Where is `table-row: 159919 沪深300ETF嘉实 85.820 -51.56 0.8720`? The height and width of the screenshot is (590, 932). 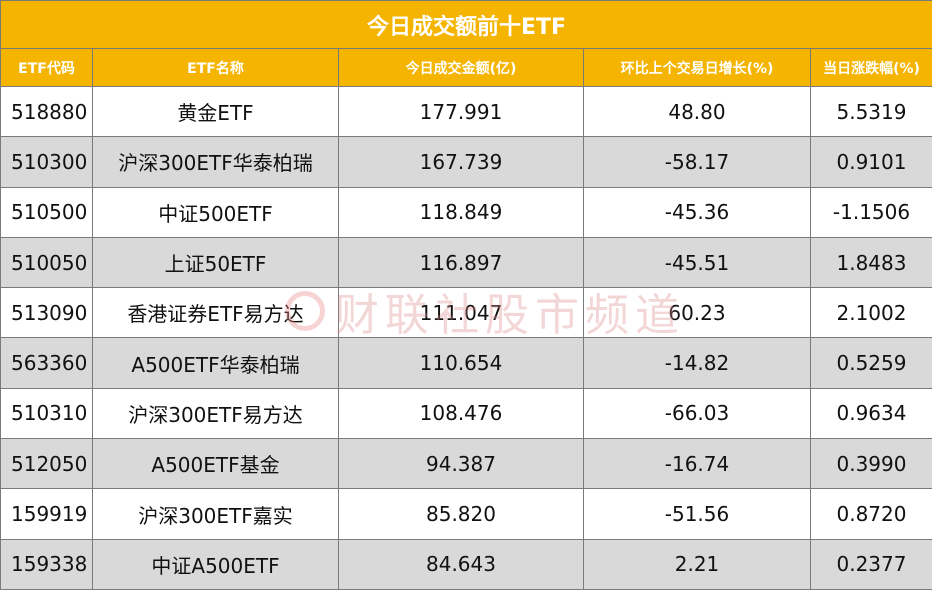 table-row: 159919 沪深300ETF嘉实 85.820 -51.56 0.8720 is located at coordinates (466, 514).